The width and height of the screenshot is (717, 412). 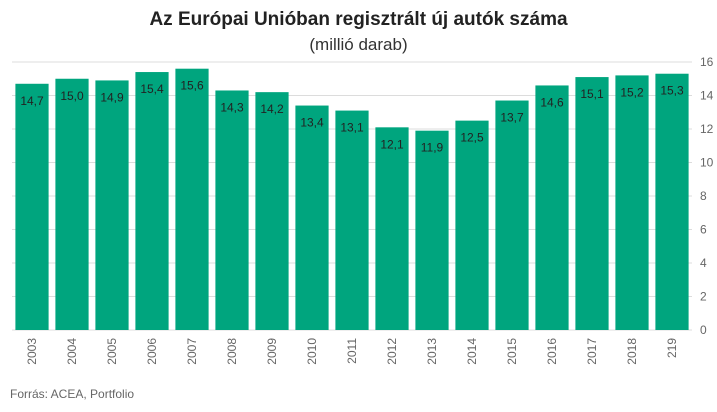 I want to click on x-tick-label: 2003, so click(x=32, y=351).